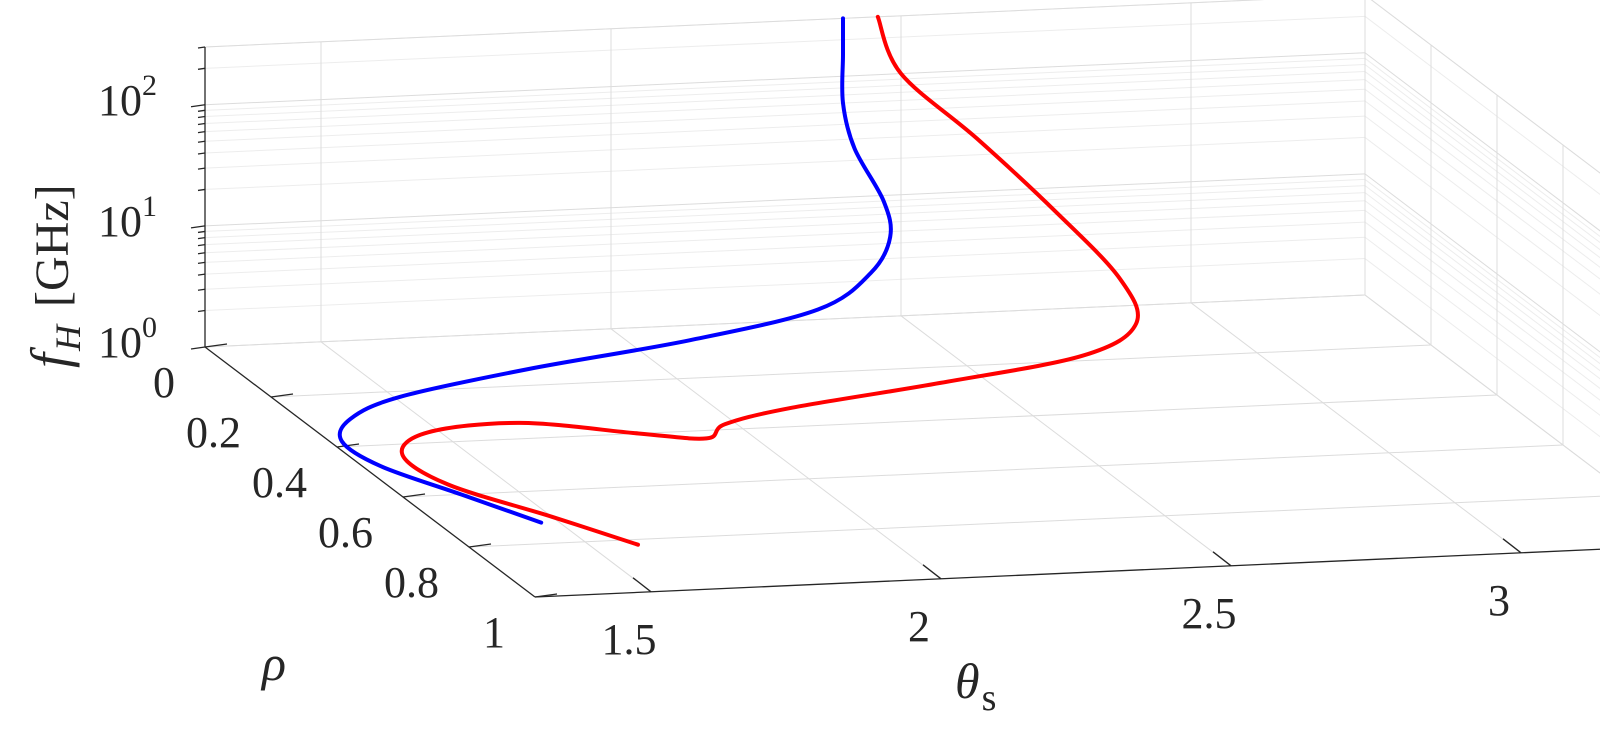 This screenshot has width=1600, height=743. What do you see at coordinates (411, 582) in the screenshot?
I see `y-tick-label: 0.8` at bounding box center [411, 582].